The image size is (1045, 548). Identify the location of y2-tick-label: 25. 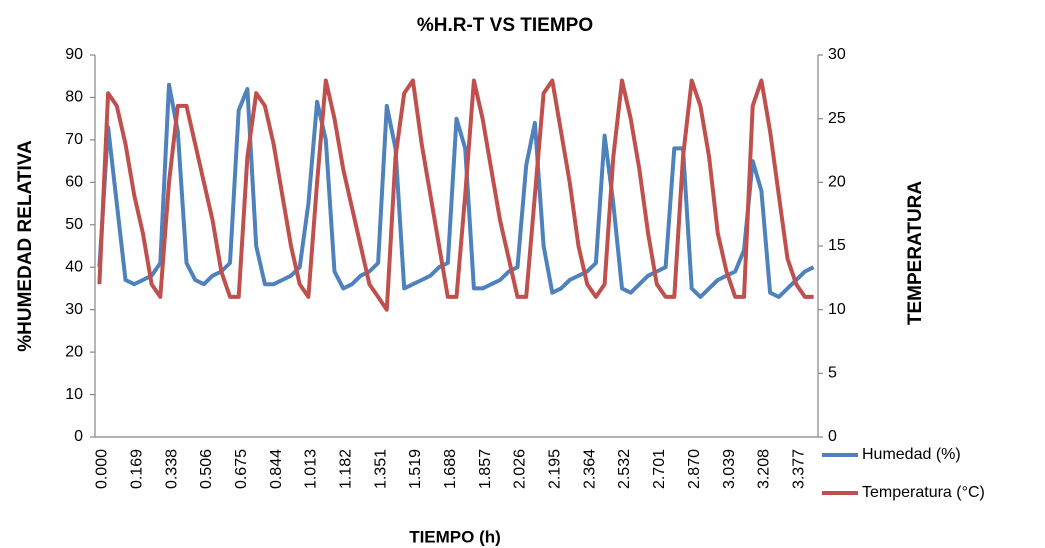
(837, 118).